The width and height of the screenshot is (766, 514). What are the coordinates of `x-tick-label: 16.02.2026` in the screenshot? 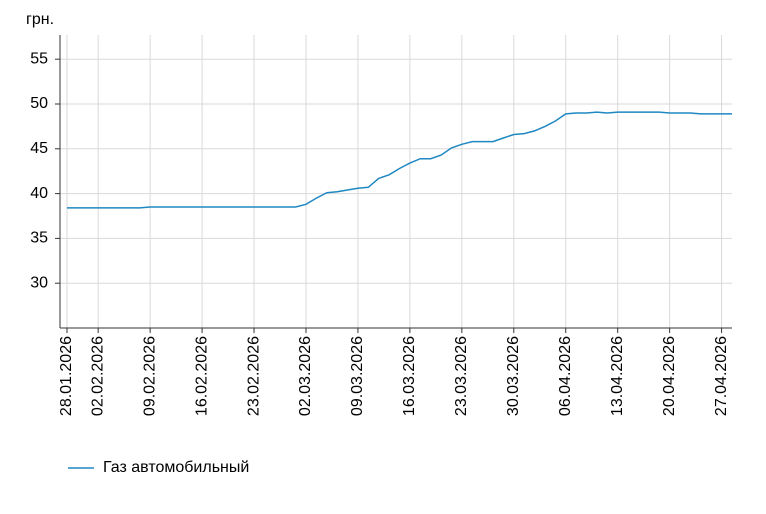 It's located at (201, 376).